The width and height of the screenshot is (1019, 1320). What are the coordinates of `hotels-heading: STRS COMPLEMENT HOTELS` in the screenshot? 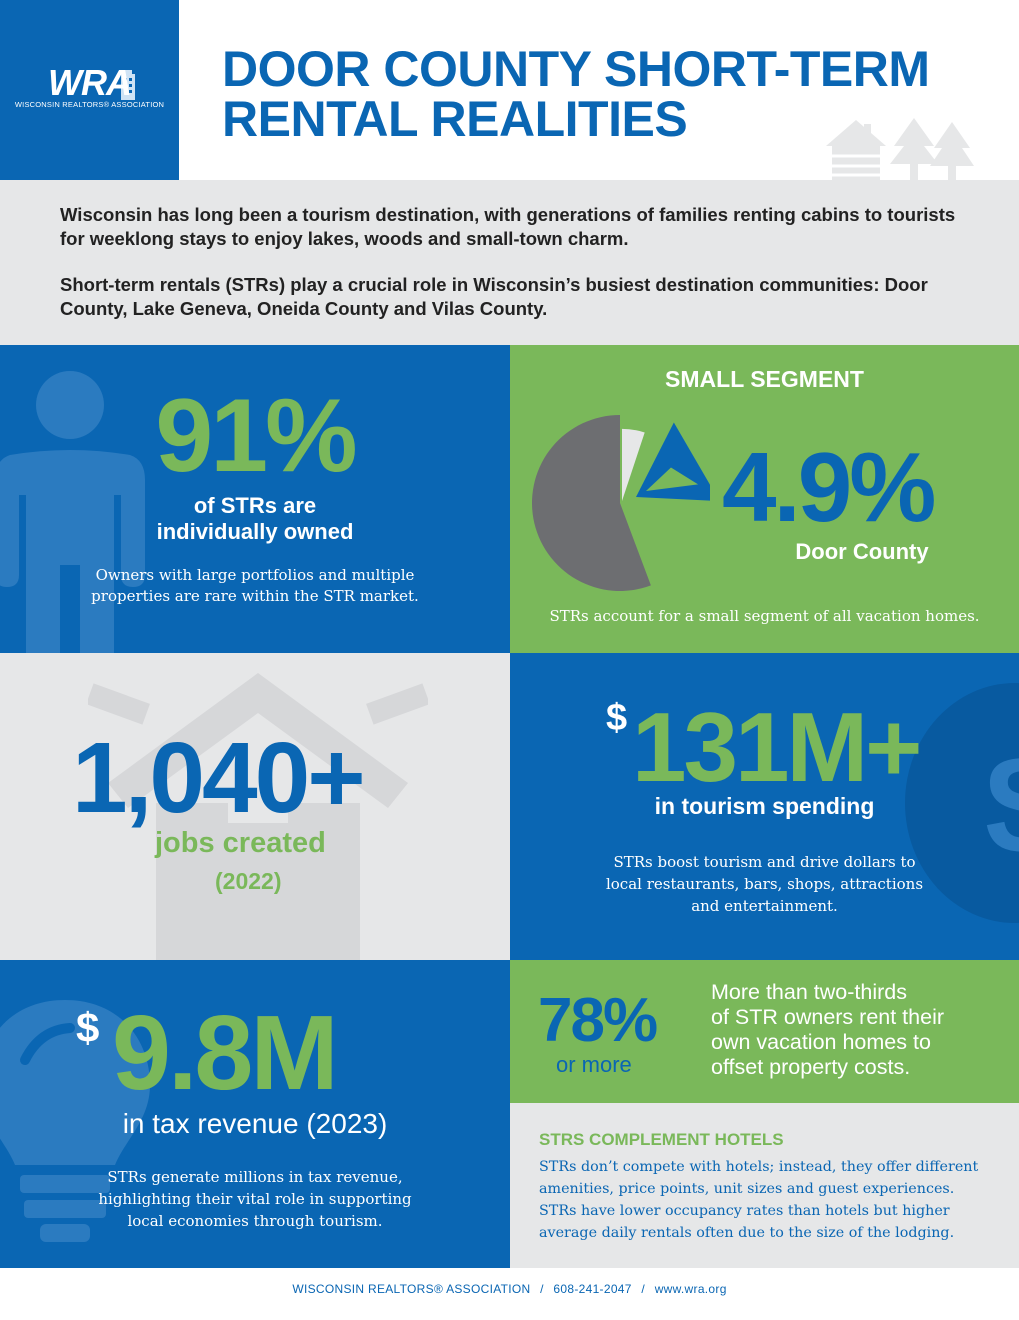 It's located at (661, 1139).